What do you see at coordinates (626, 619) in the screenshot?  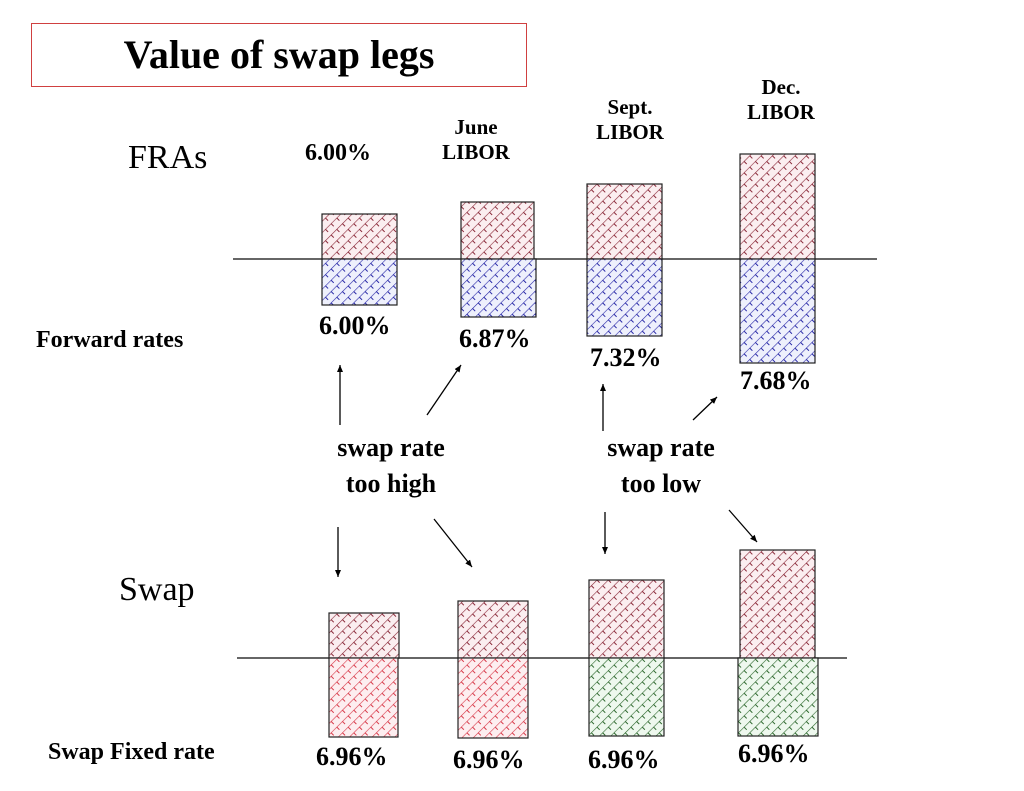 I see `swap-bar-3-receive` at bounding box center [626, 619].